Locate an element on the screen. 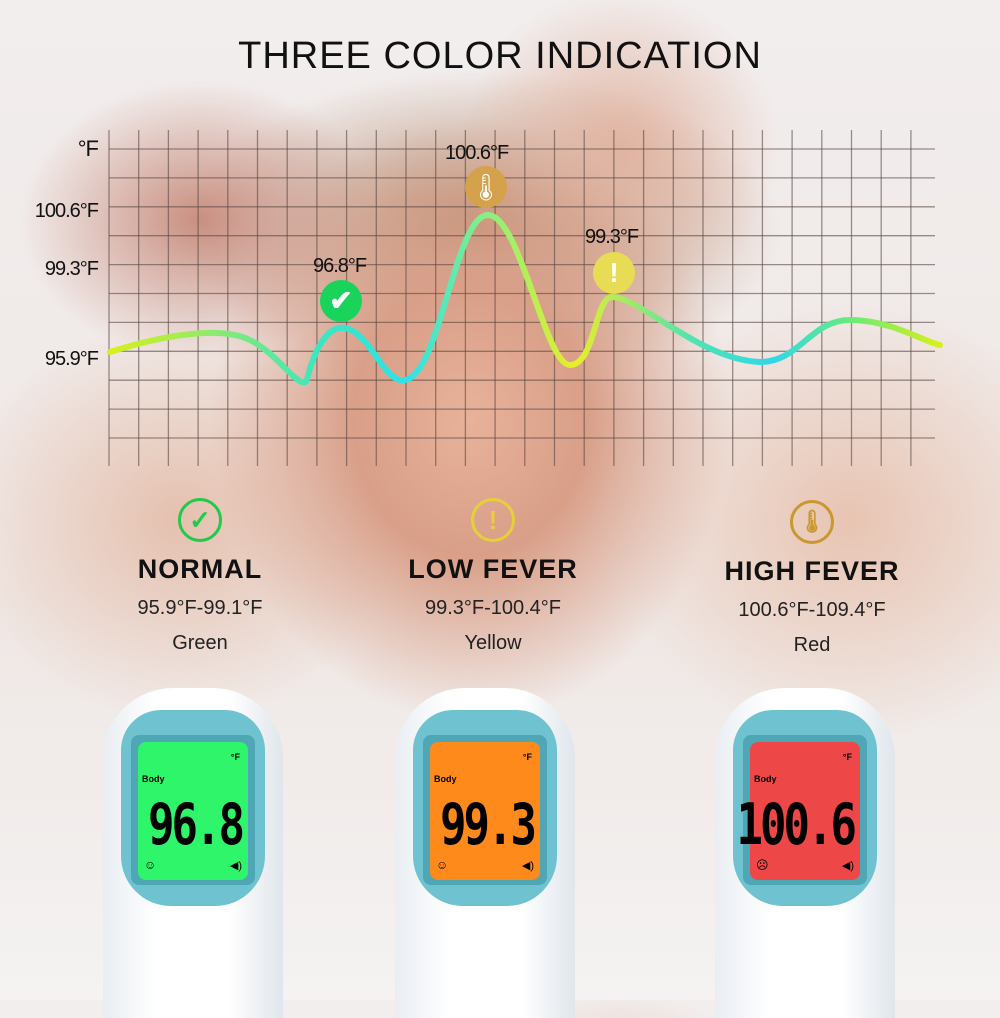  category-range: 100.6°F-109.4°F is located at coordinates (812, 610).